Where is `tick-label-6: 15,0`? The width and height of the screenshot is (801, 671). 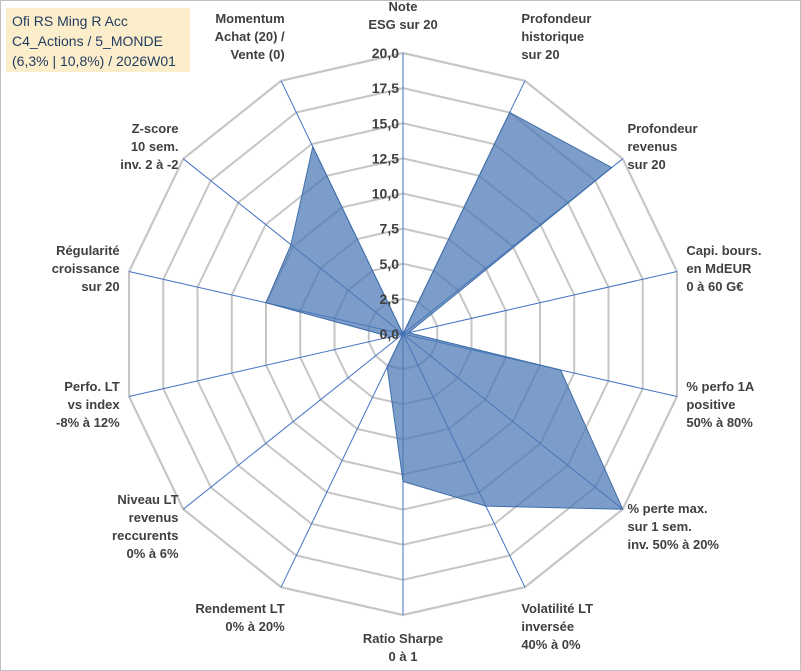
tick-label-6: 15,0 is located at coordinates (385, 123).